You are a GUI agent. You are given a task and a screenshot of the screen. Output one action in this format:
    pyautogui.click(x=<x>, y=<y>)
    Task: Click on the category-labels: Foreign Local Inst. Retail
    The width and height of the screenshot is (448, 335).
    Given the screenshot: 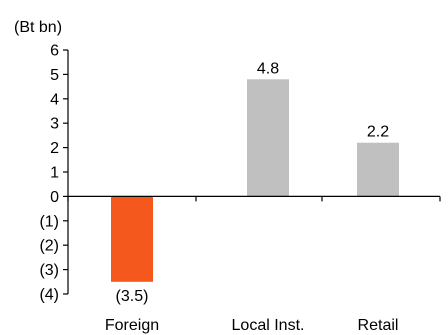 What is the action you would take?
    pyautogui.click(x=252, y=325)
    